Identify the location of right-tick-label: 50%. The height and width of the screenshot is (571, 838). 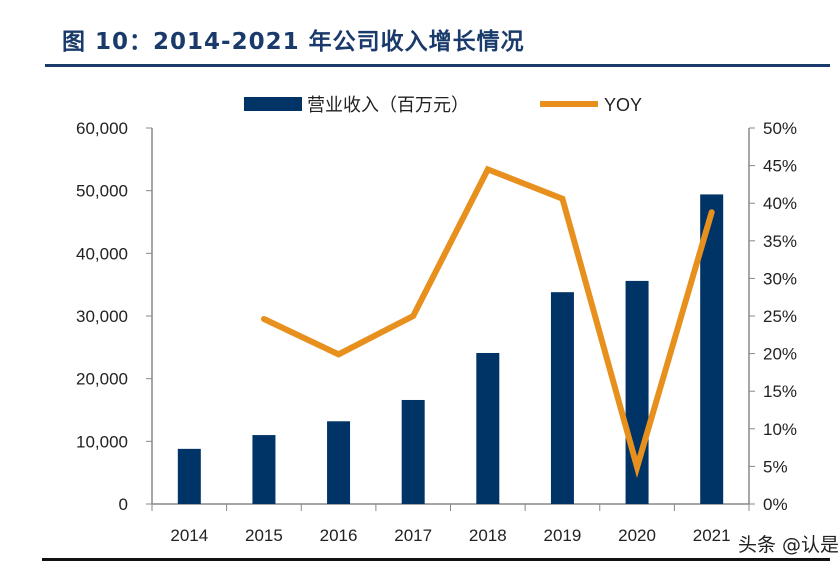
(780, 128).